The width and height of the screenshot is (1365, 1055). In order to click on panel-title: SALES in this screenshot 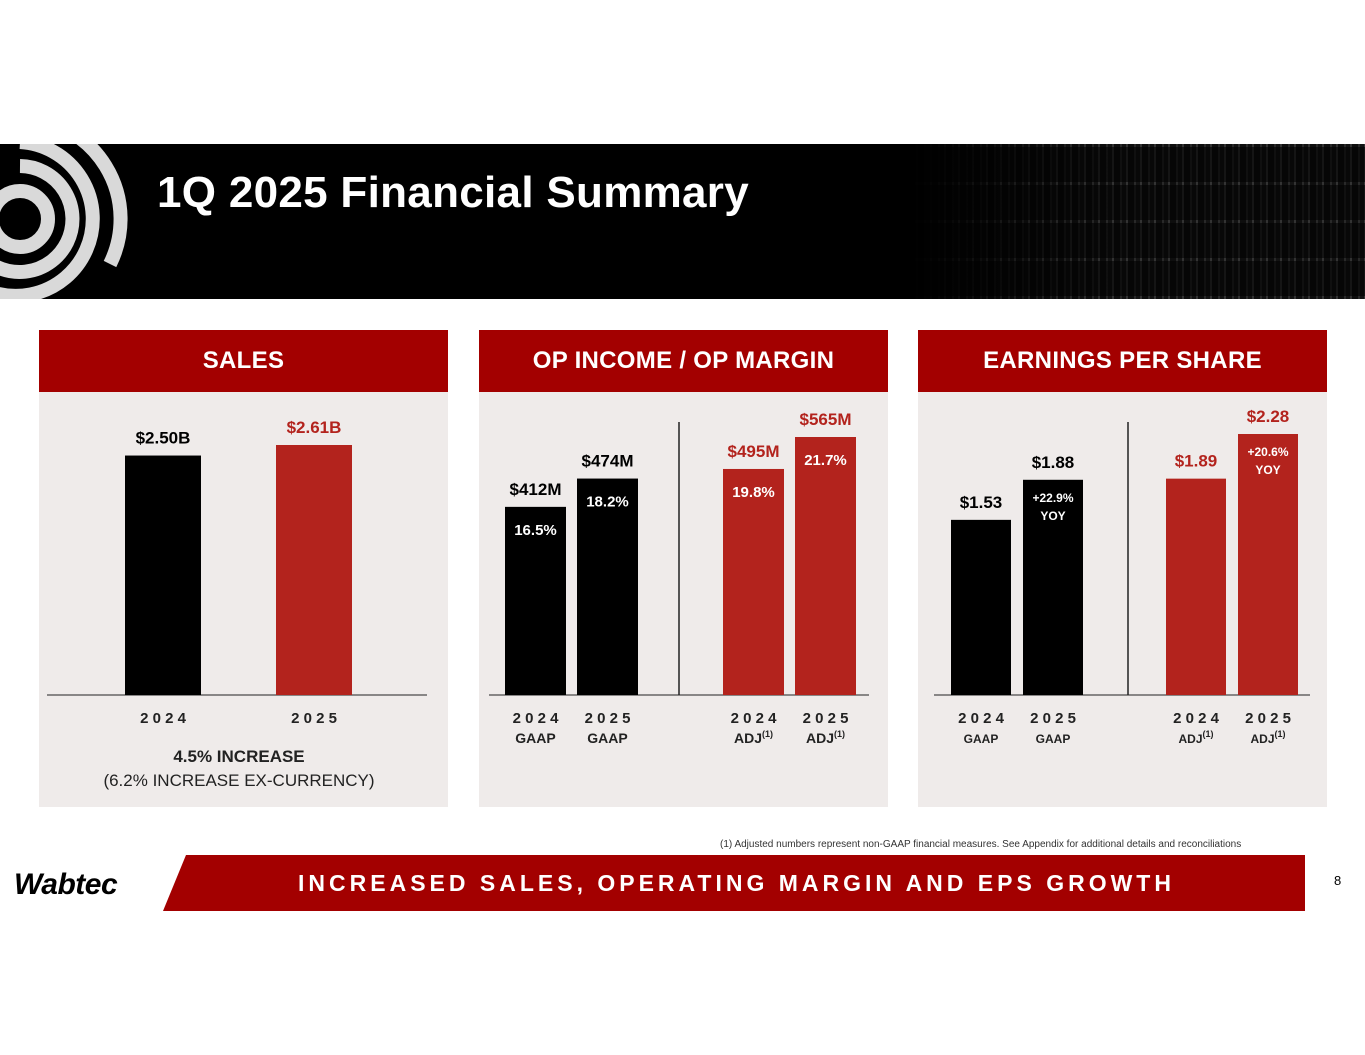, I will do `click(243, 361)`.